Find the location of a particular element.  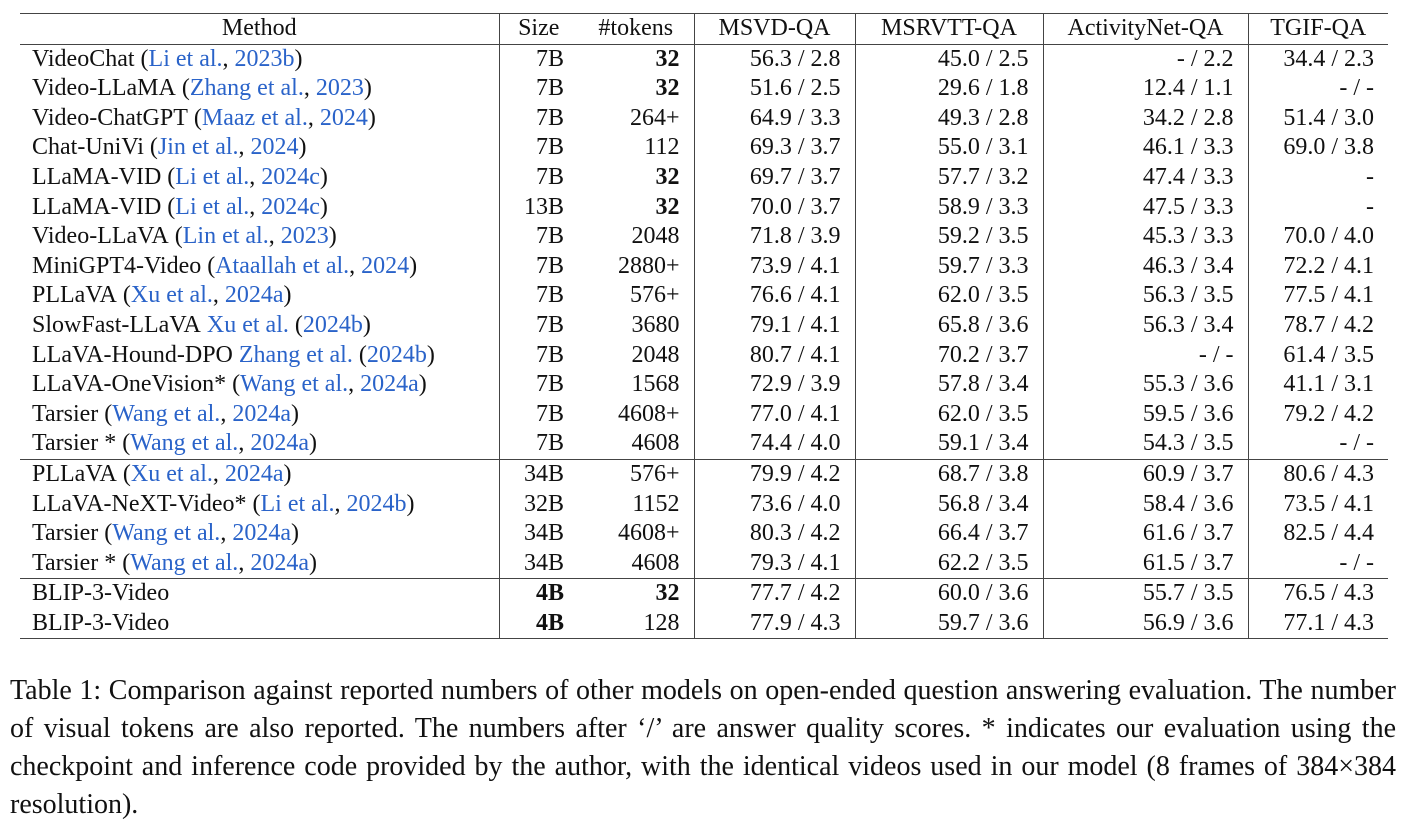

citation: (Li et al., 2024b) is located at coordinates (334, 504).